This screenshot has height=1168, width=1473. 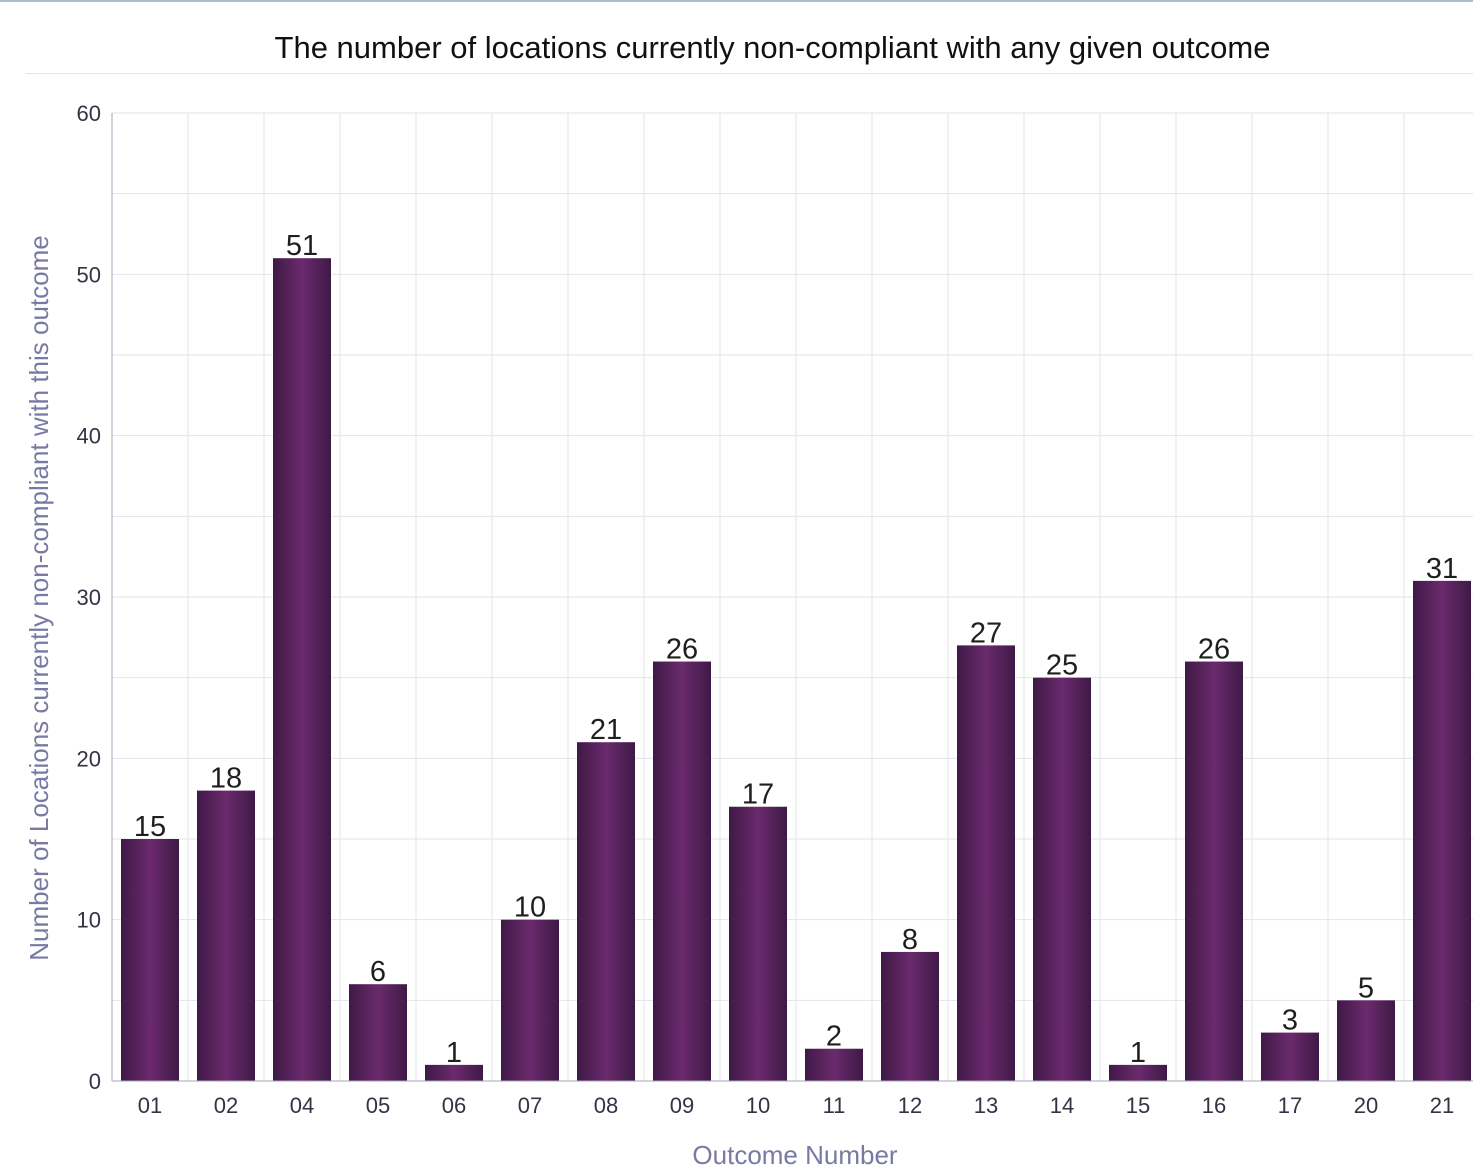 I want to click on value-label-14: 25, so click(x=1062, y=666).